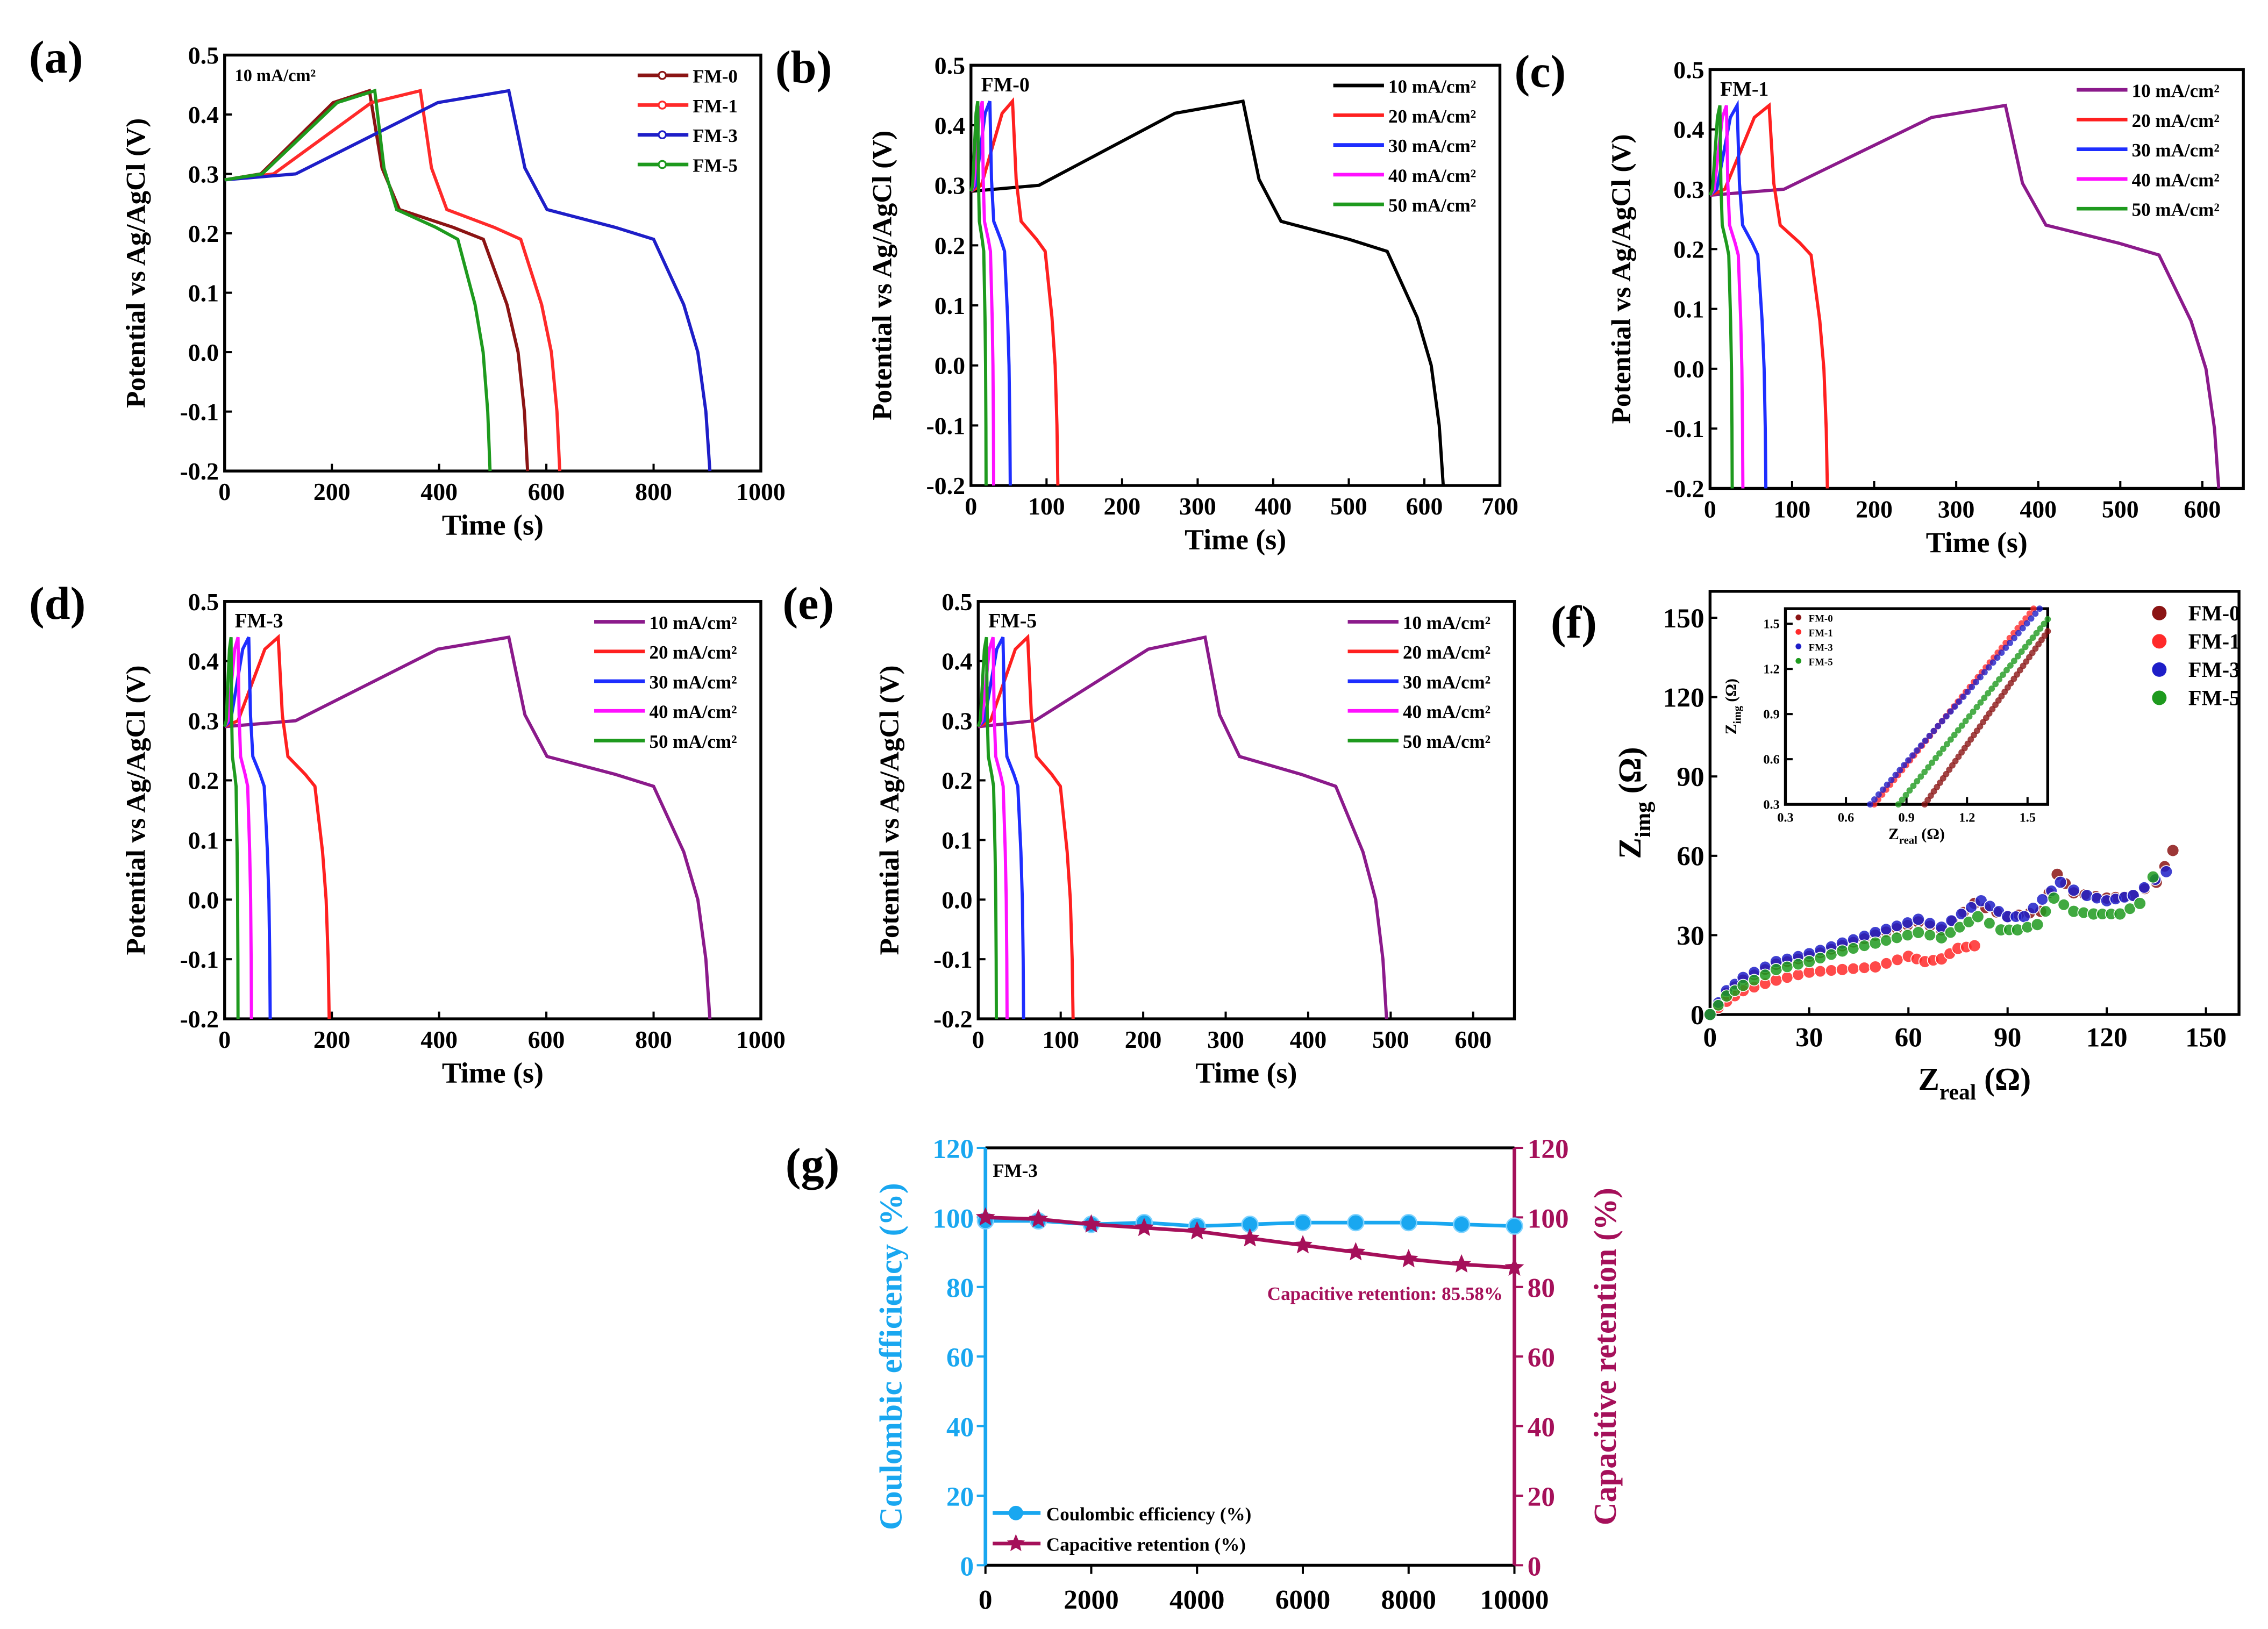 The image size is (2268, 1629). What do you see at coordinates (1771, 760) in the screenshot?
I see `y-tick-label: 0.6` at bounding box center [1771, 760].